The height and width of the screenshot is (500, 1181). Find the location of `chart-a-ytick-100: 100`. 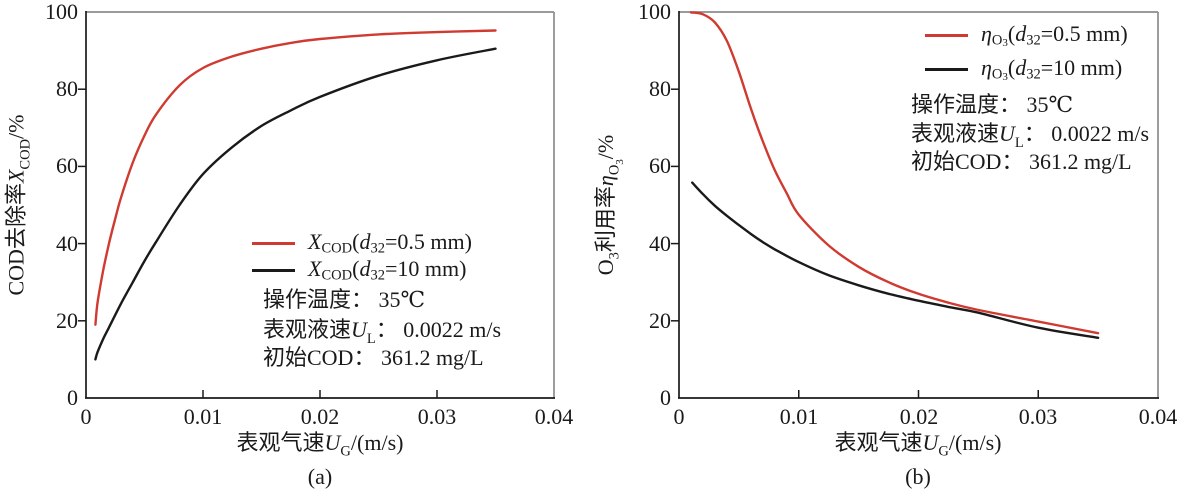

chart-a-ytick-100: 100 is located at coordinates (61, 12).